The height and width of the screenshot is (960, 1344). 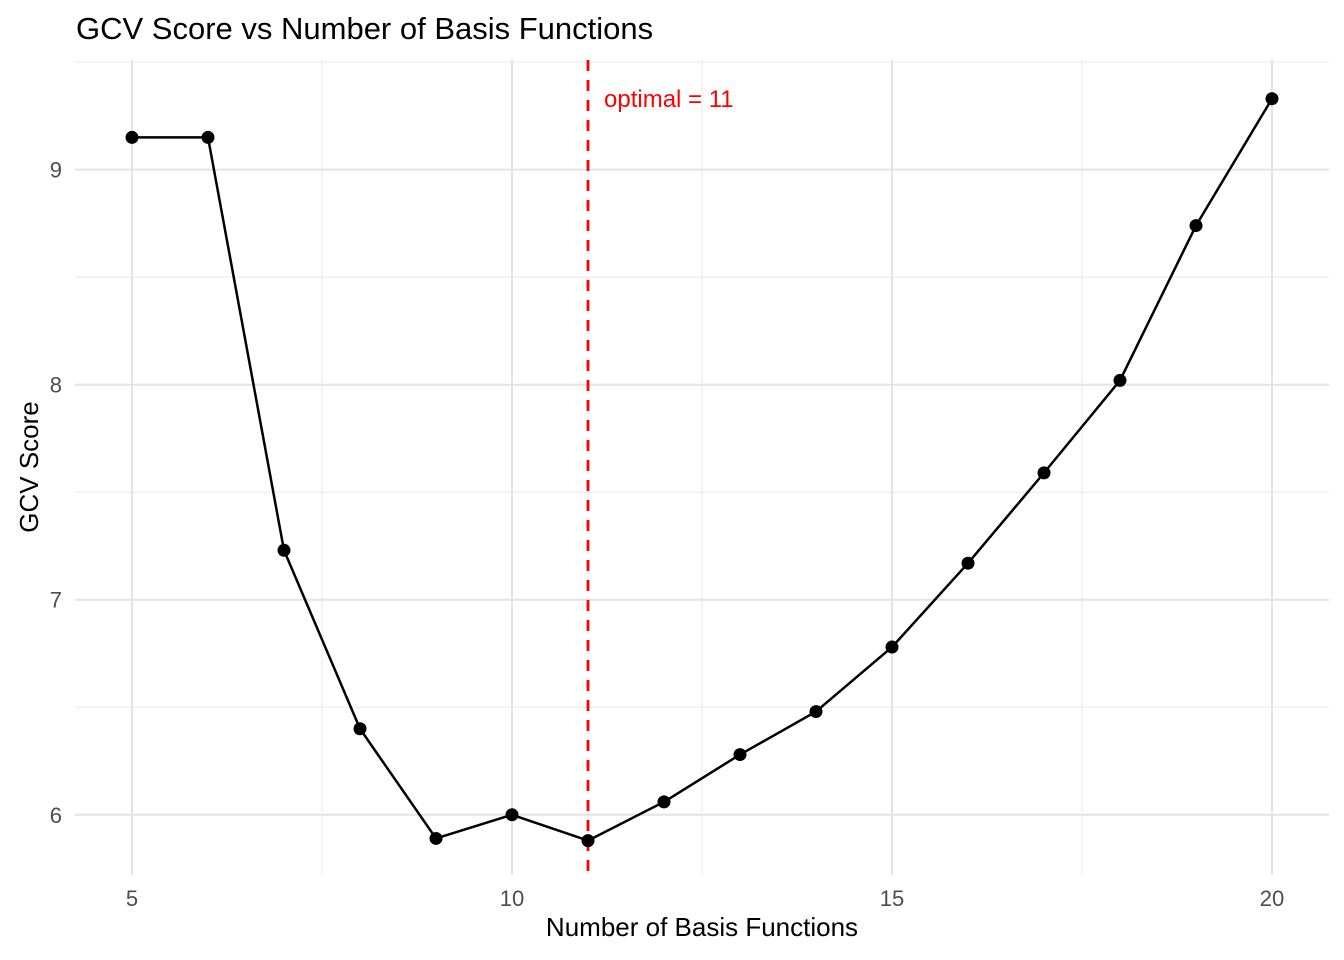 What do you see at coordinates (1272, 898) in the screenshot?
I see `x-tick-label: 20` at bounding box center [1272, 898].